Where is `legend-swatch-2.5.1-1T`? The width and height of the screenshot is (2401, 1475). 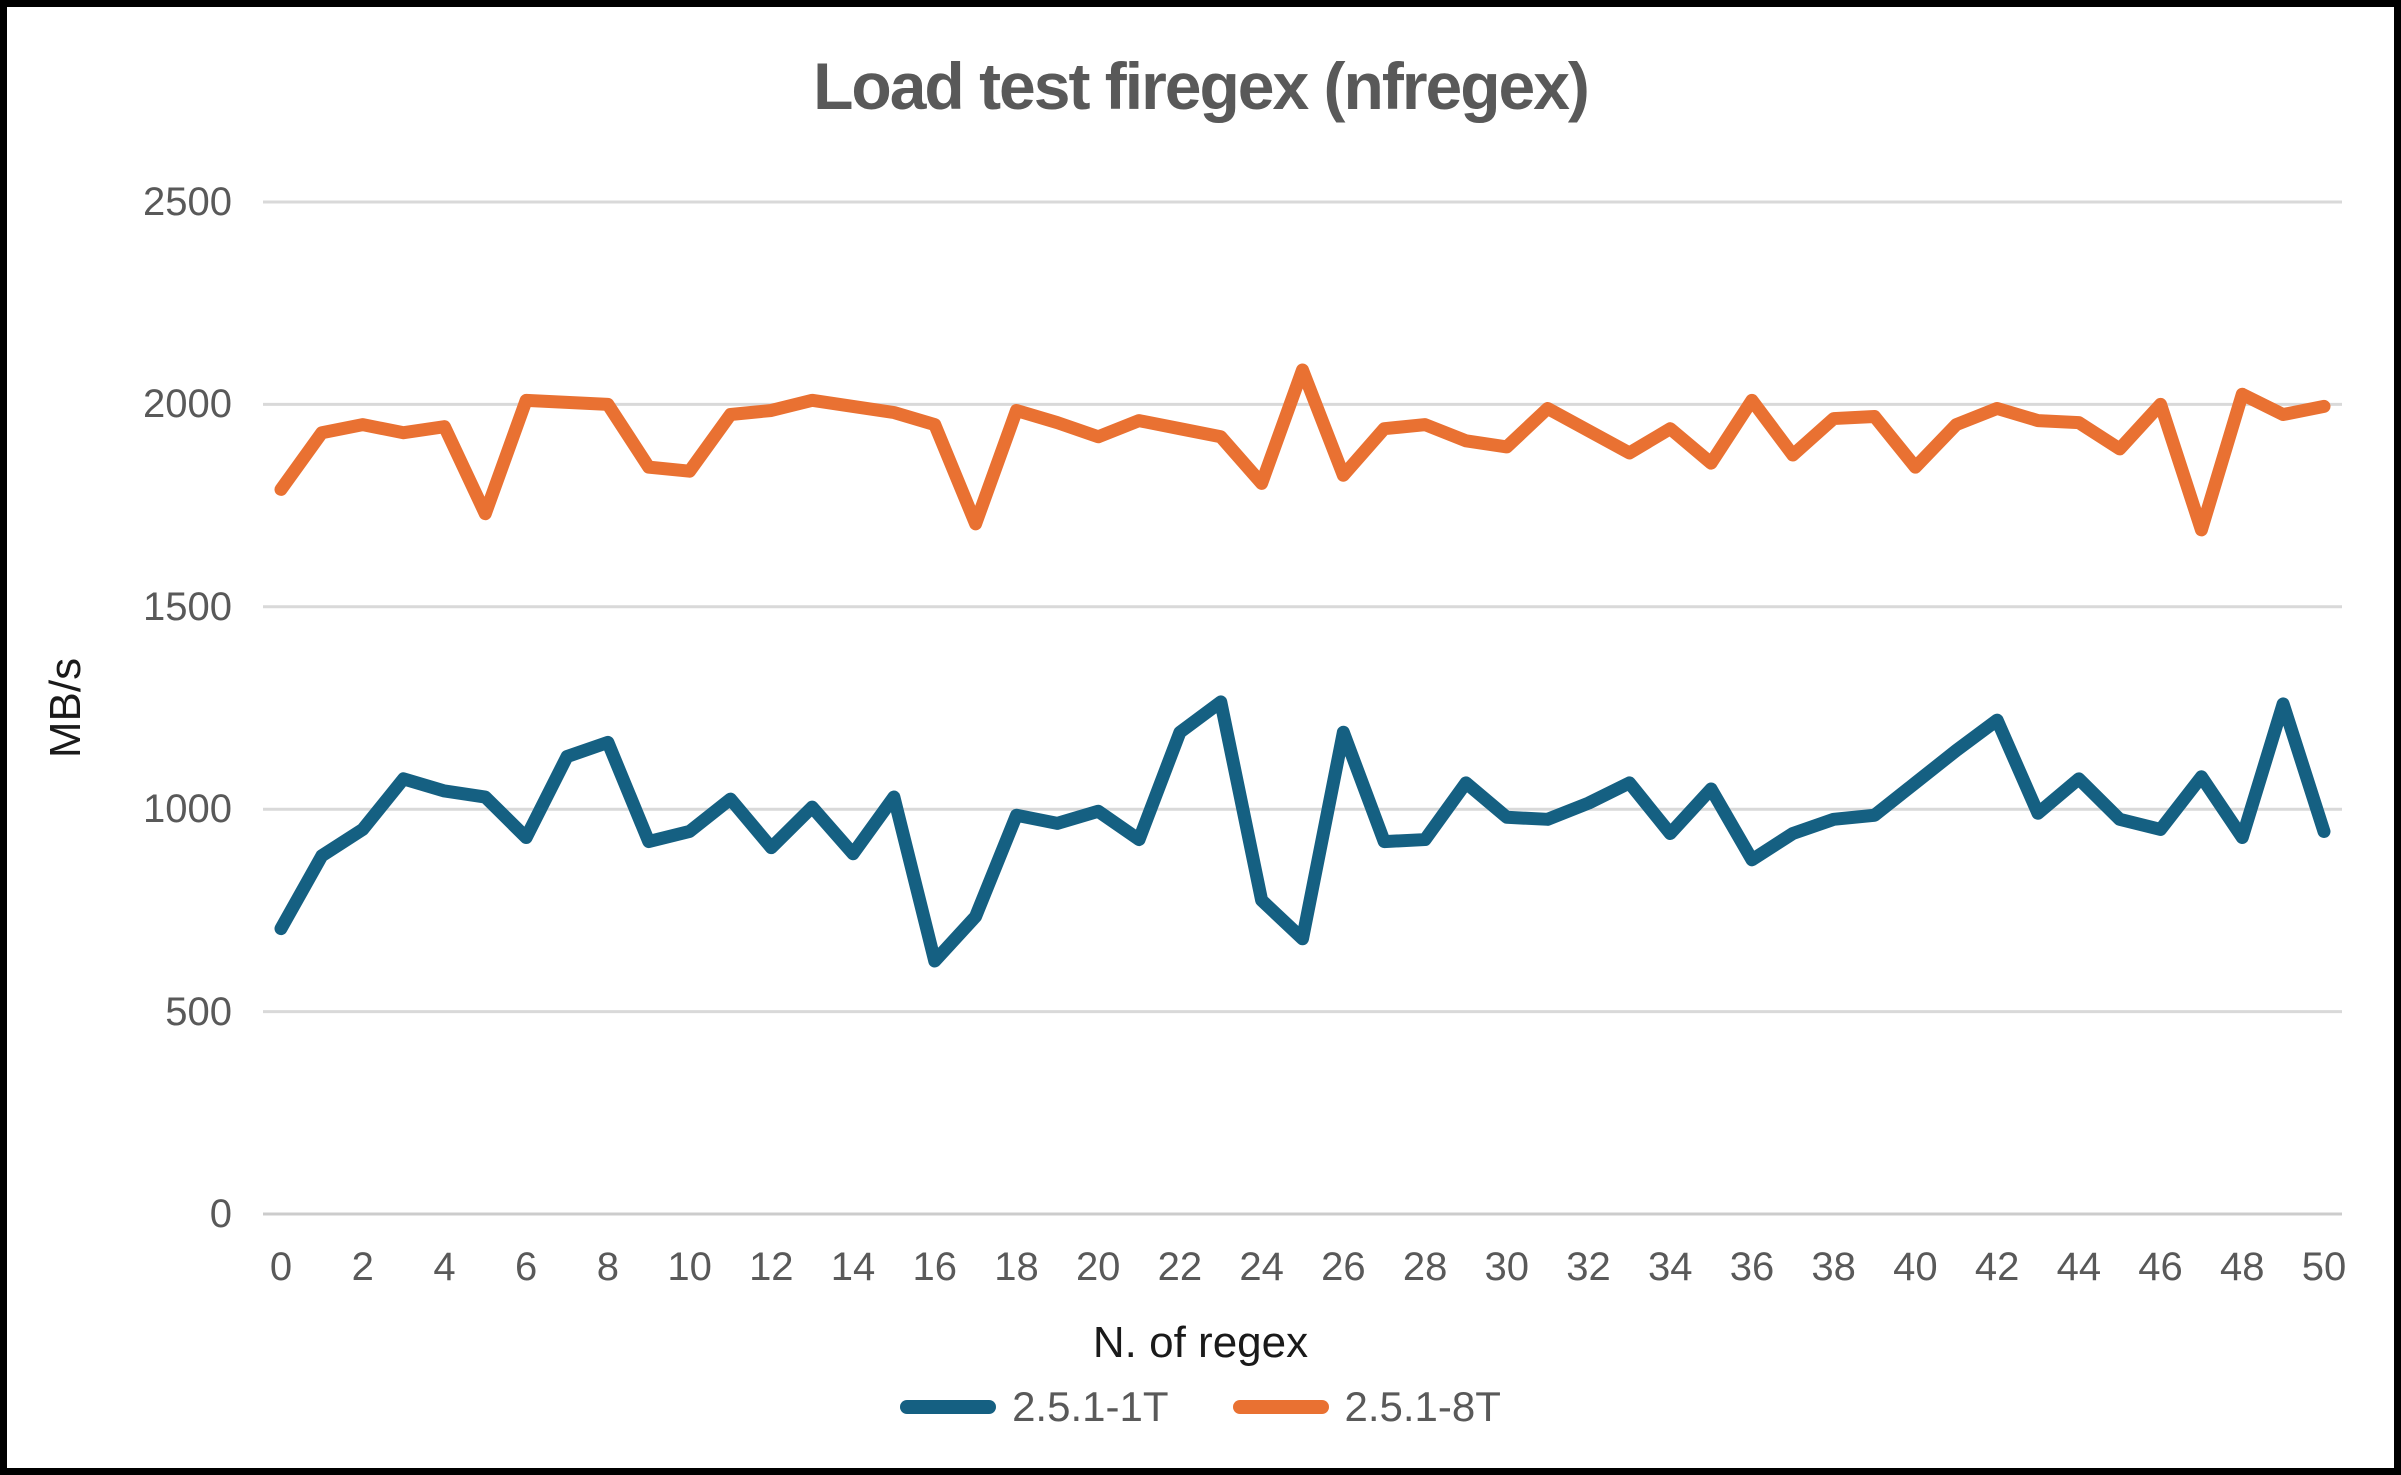 legend-swatch-2.5.1-1T is located at coordinates (948, 1407).